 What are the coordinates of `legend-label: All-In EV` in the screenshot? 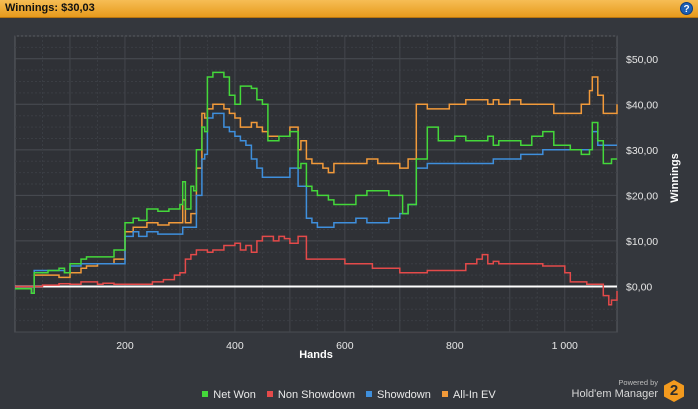 It's located at (474, 395).